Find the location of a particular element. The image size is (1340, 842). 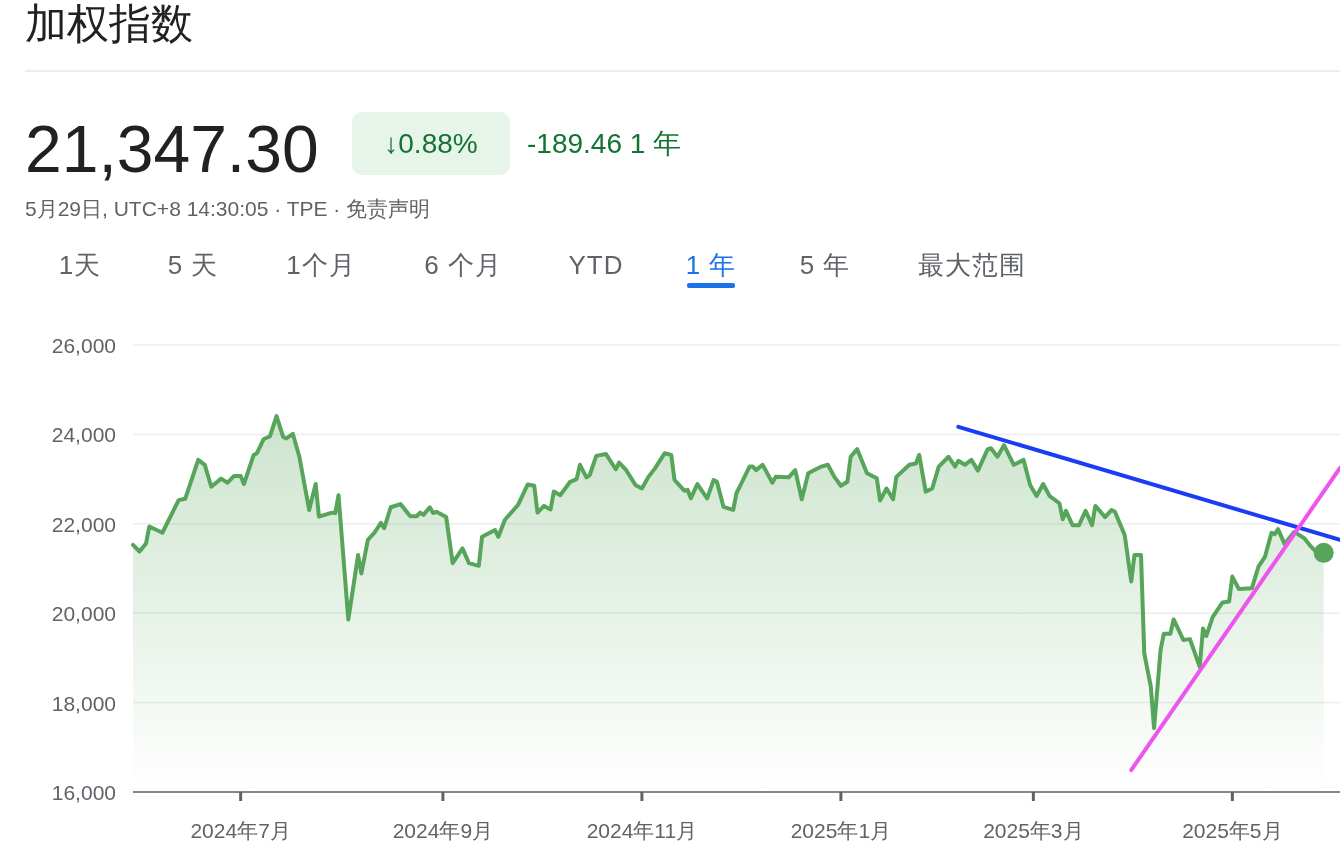

x-tick-label: 2024年7月 is located at coordinates (240, 830).